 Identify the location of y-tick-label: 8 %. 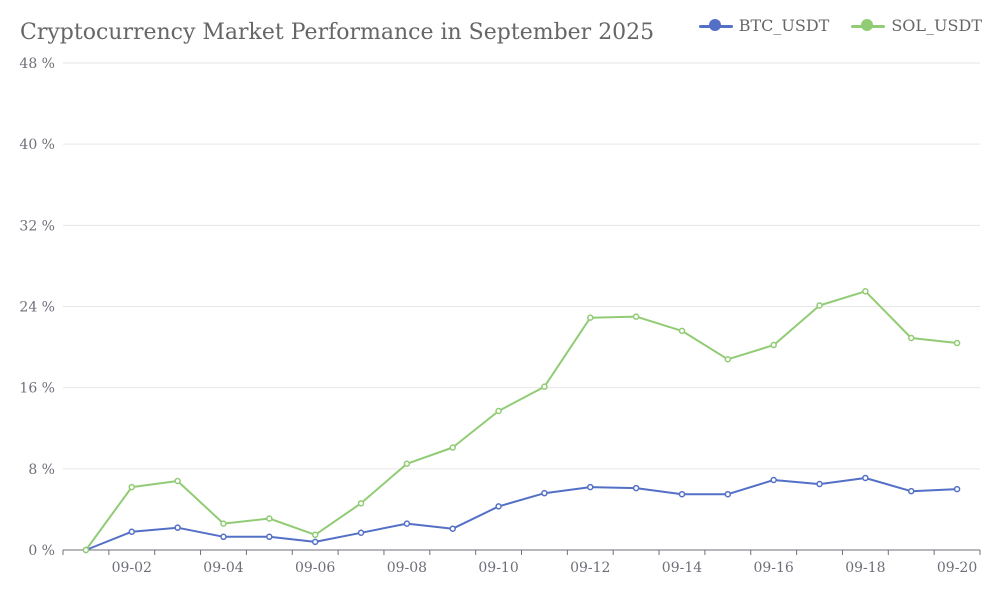
(41, 470).